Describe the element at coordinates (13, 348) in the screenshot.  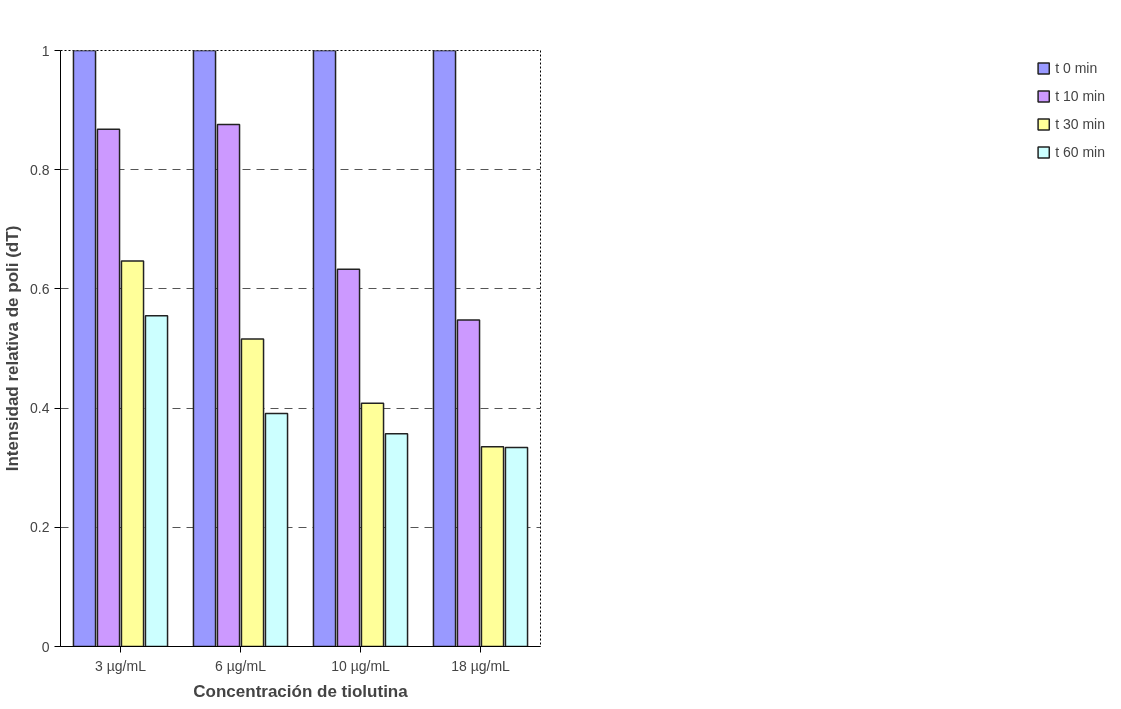
I see `y-axis-title: Intensidad relativa de poli (dT)` at that location.